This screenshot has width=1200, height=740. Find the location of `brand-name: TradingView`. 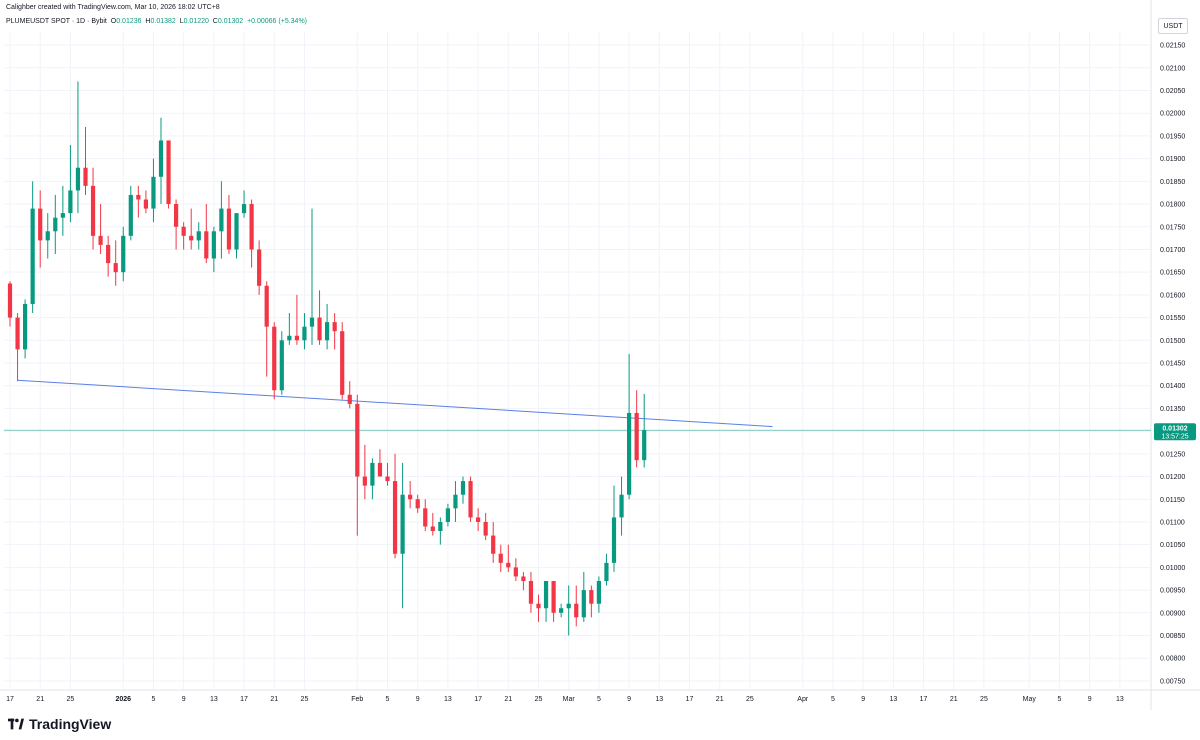

brand-name: TradingView is located at coordinates (70, 724).